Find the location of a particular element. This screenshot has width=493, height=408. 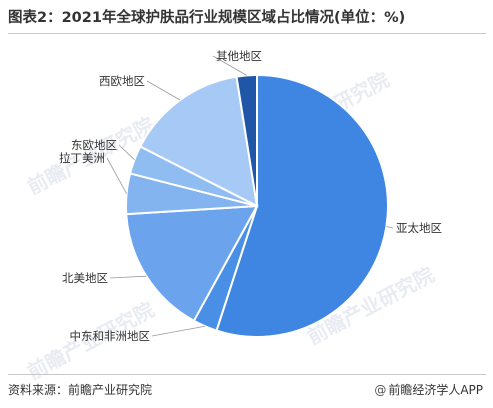

footer-divider is located at coordinates (247, 374).